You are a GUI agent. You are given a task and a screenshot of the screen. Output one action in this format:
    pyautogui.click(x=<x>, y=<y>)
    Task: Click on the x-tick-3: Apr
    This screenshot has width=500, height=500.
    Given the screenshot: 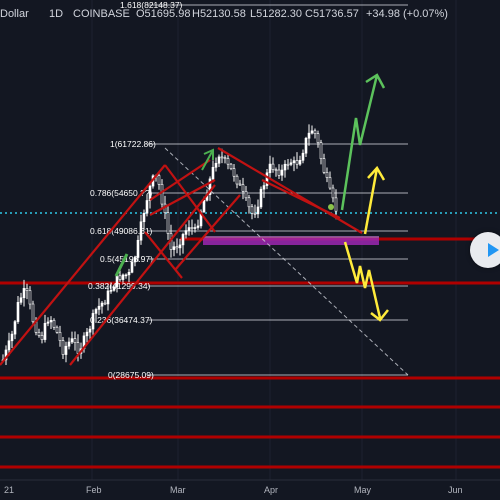 What is the action you would take?
    pyautogui.click(x=271, y=490)
    